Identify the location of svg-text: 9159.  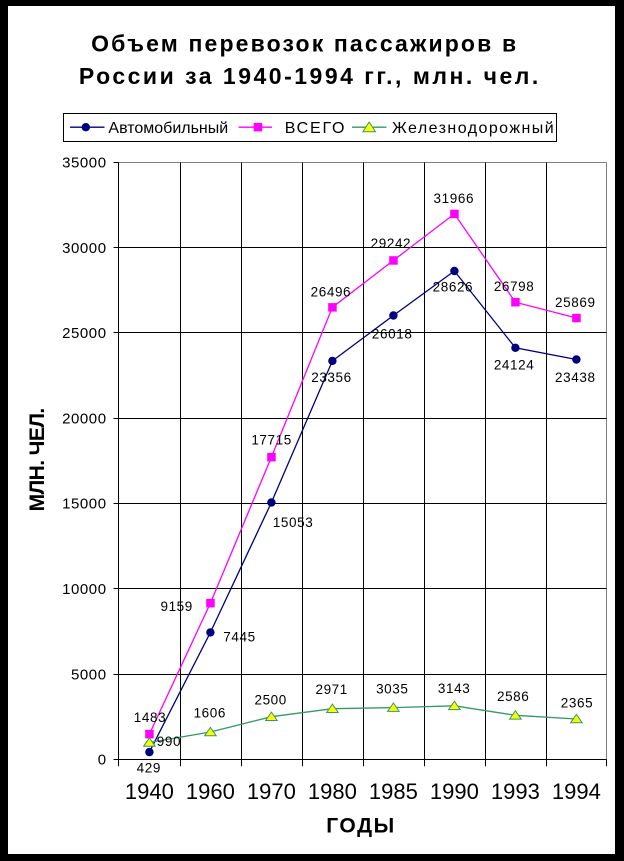
(176, 606).